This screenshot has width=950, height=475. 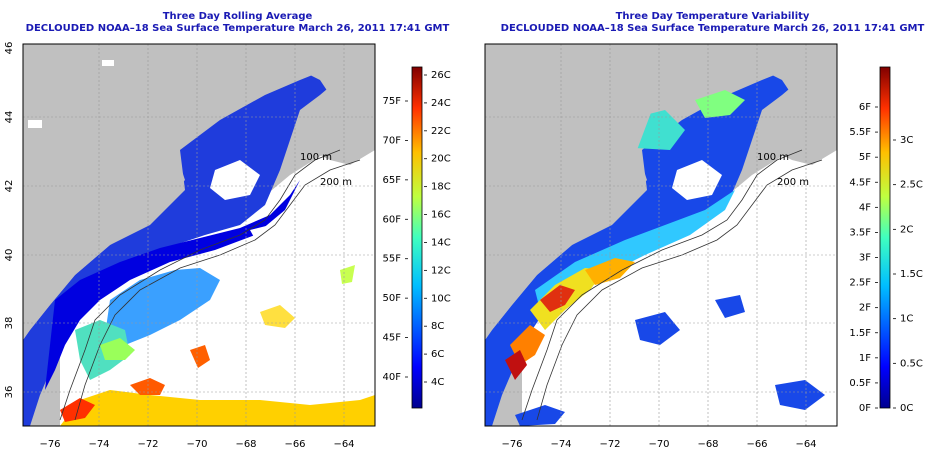 I want to click on colorbar-label: 60F, so click(x=392, y=219).